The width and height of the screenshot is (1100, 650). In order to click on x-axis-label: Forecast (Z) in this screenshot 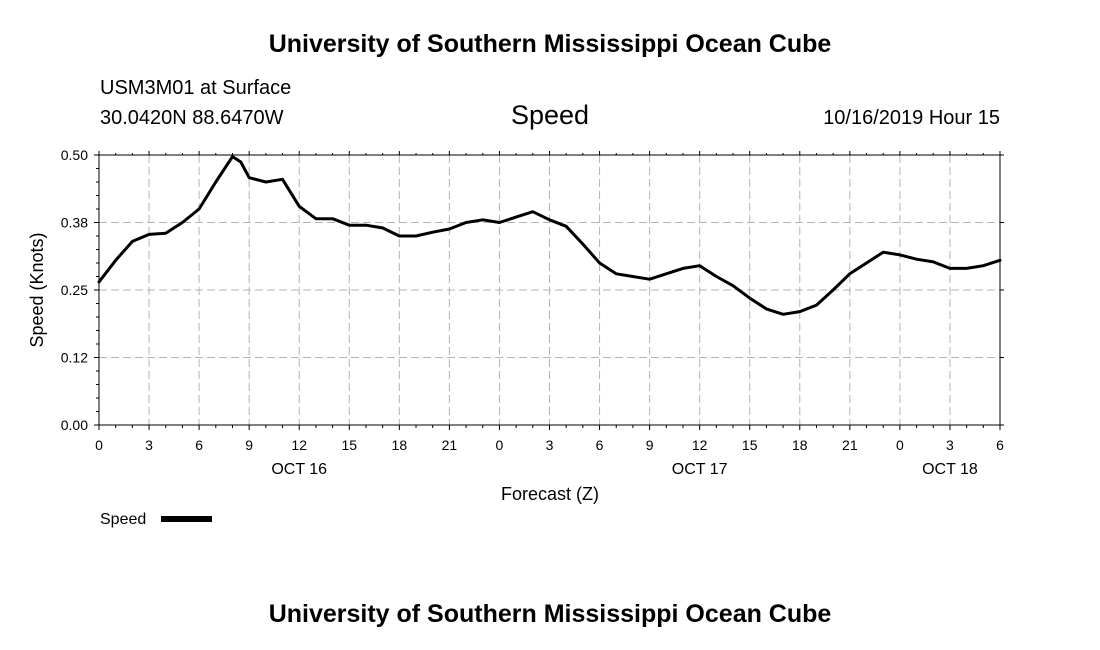, I will do `click(550, 494)`.